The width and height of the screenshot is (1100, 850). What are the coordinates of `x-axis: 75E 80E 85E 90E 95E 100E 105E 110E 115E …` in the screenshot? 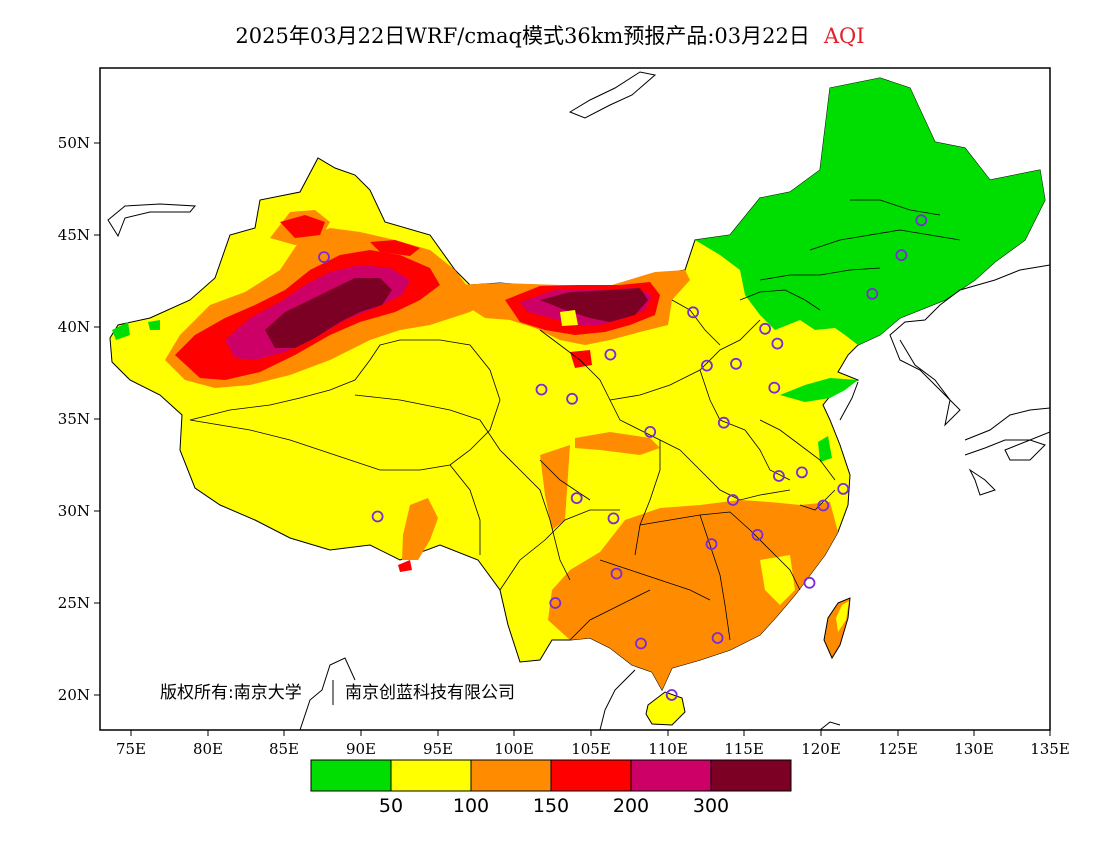 It's located at (593, 744).